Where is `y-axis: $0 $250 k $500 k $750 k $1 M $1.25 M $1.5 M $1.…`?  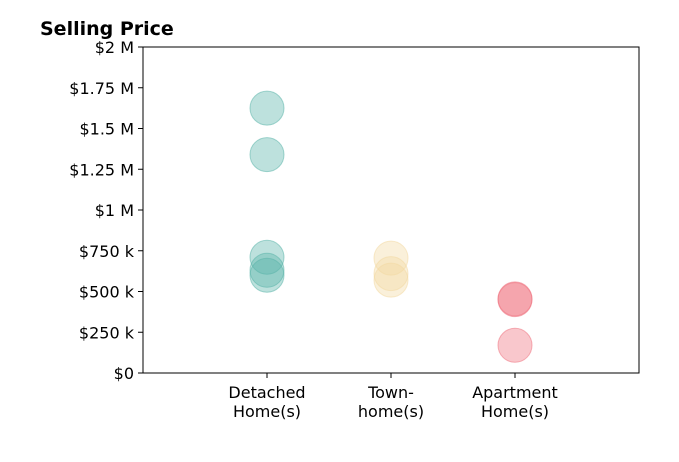
y-axis: $0 $250 k $500 k $750 k $1 M $1.25 M $1.5 M $1.… is located at coordinates (106, 210).